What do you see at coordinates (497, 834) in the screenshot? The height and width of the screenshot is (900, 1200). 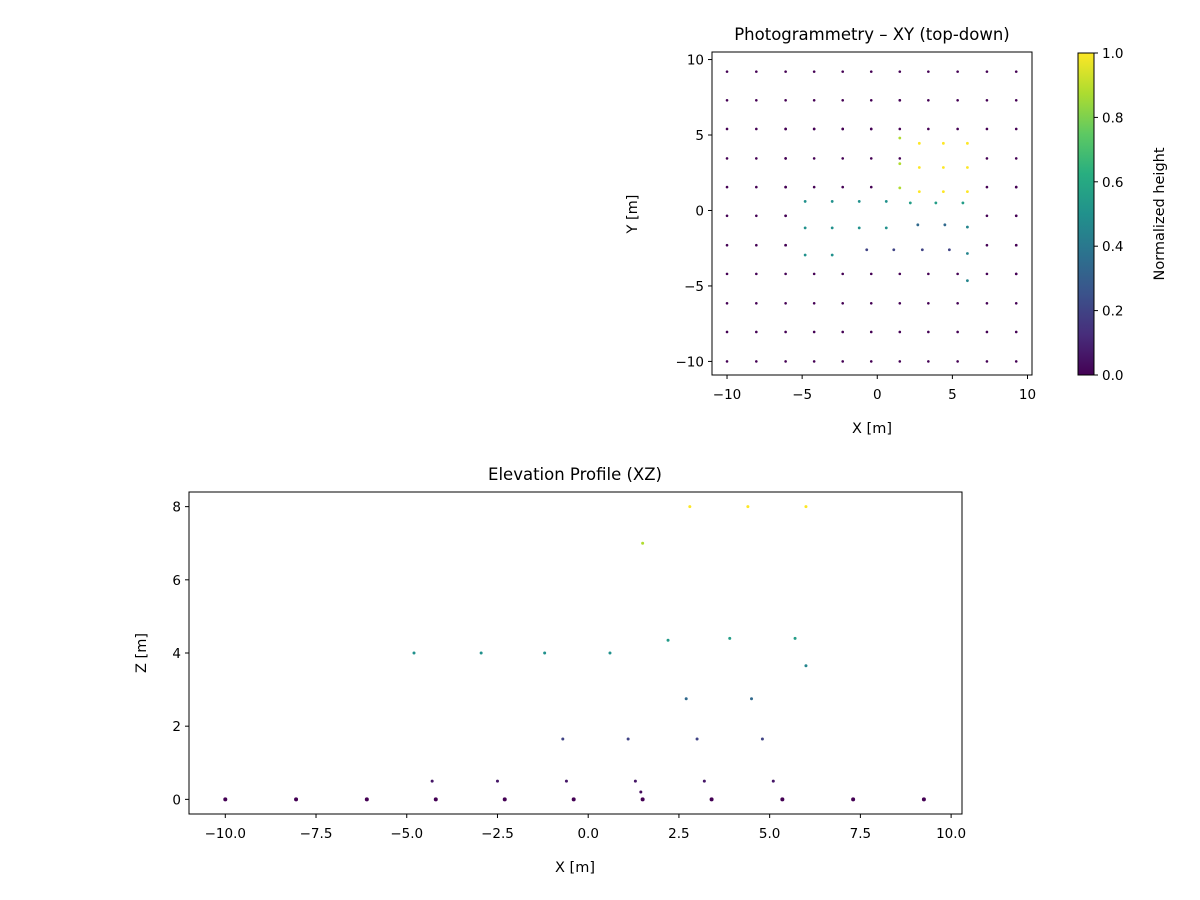 I see `xz-x-tick-label: −2.5` at bounding box center [497, 834].